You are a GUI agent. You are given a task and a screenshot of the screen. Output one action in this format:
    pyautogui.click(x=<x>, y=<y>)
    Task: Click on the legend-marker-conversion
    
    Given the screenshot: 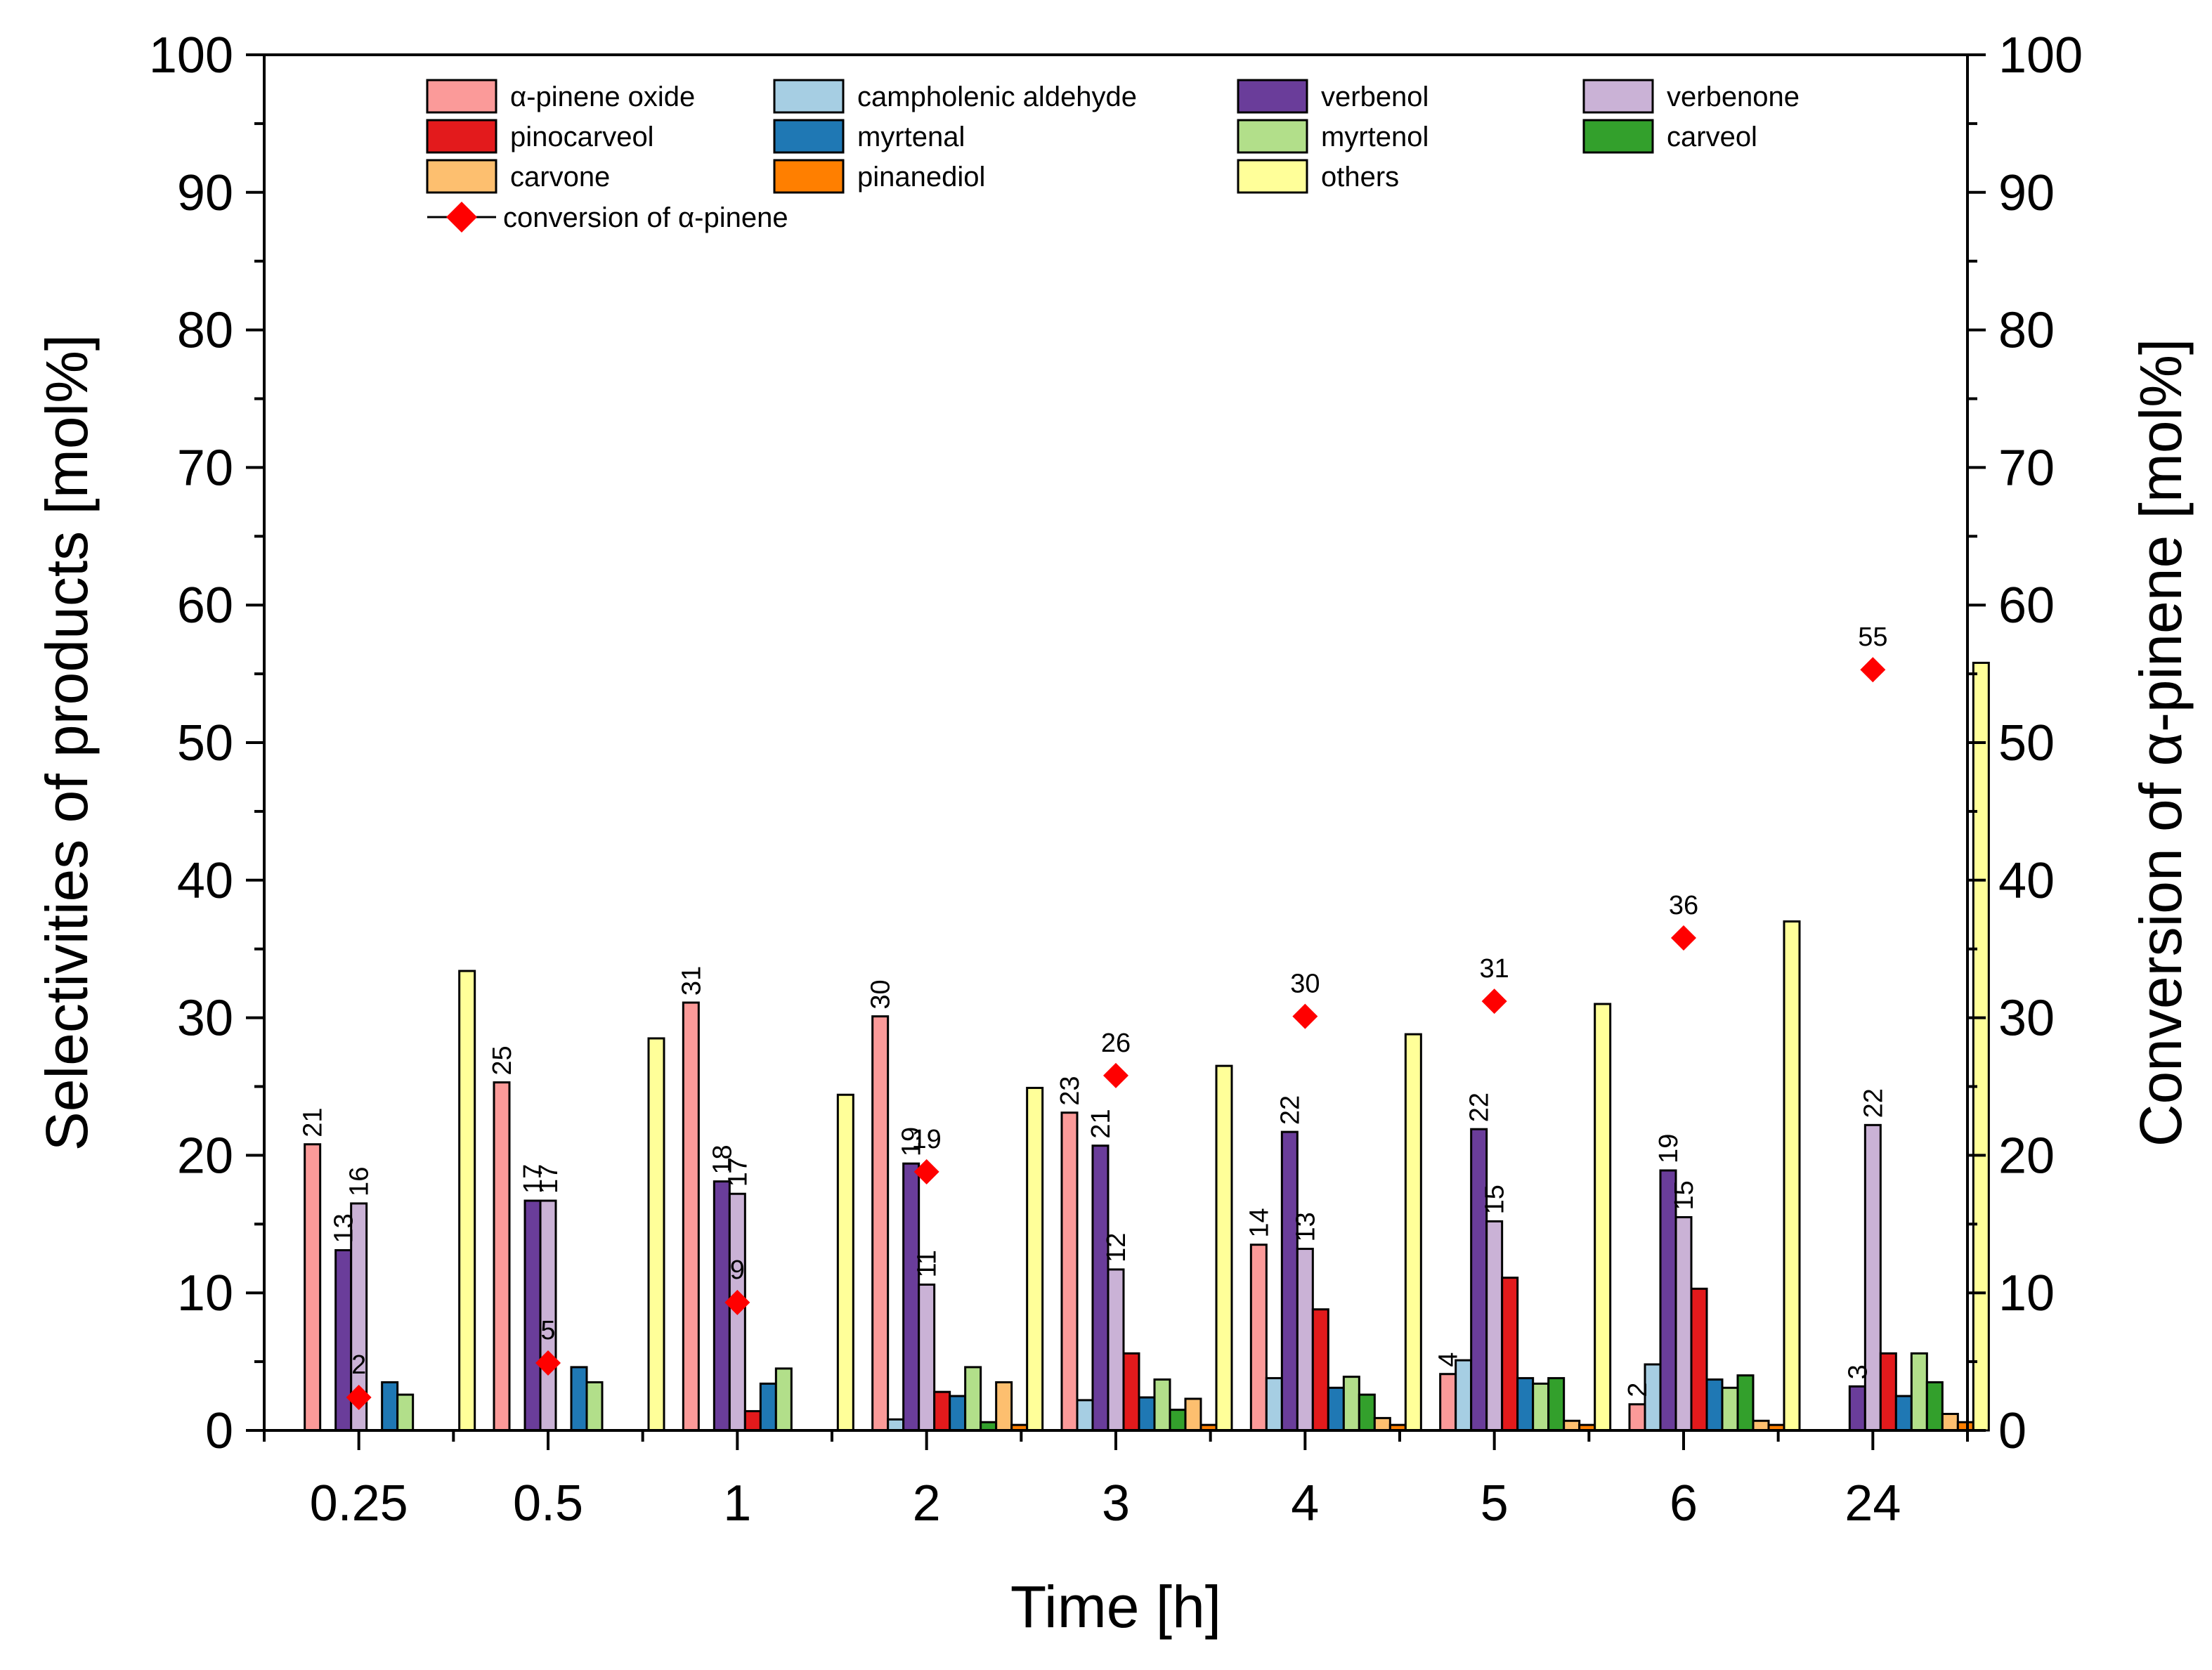 What is the action you would take?
    pyautogui.click(x=461, y=217)
    